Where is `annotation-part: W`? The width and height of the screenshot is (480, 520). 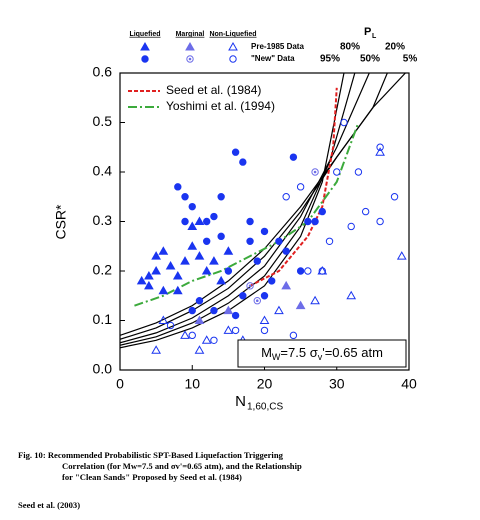 annotation-part: W is located at coordinates (276, 357).